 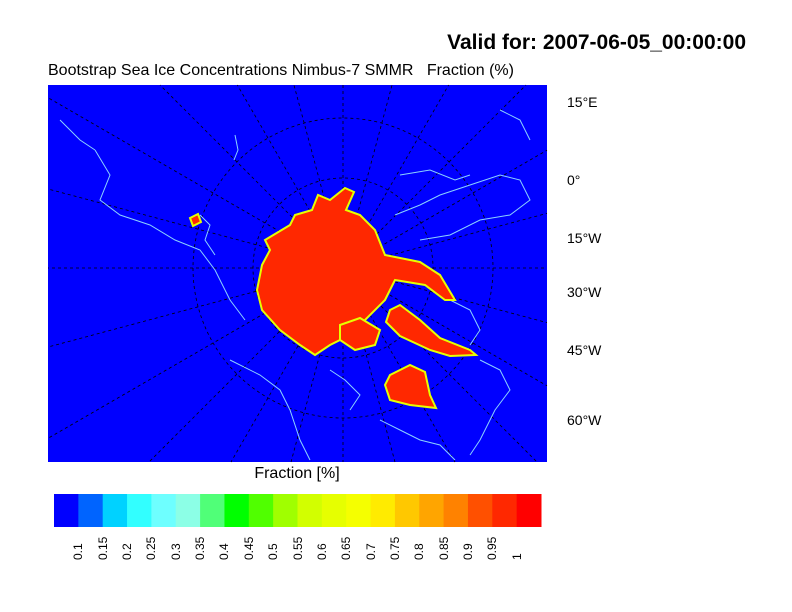 I want to click on parallel-line, so click(x=343, y=268).